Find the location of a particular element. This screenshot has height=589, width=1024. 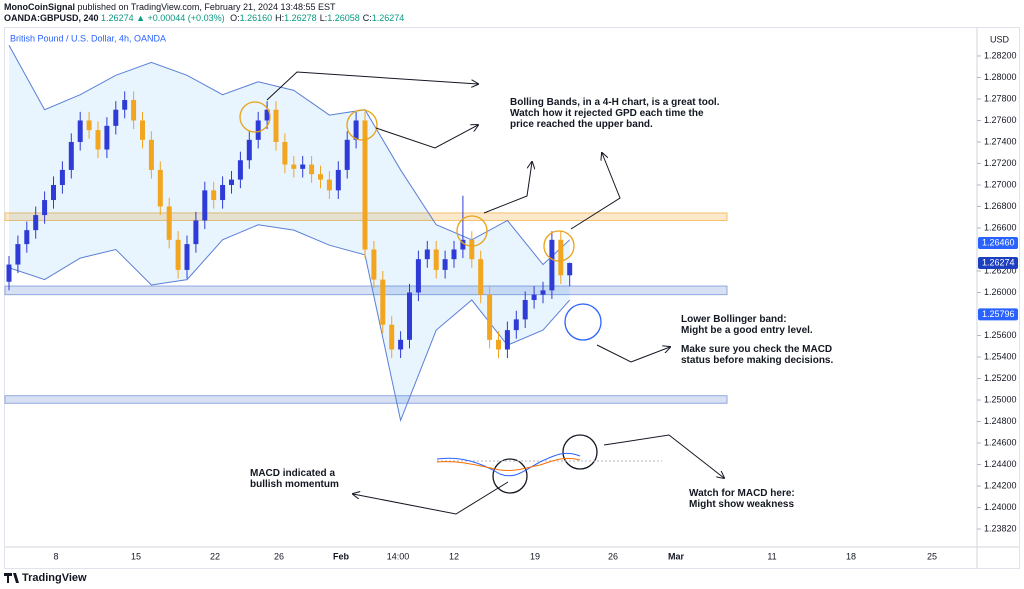

ohlc-label: O: is located at coordinates (235, 18).